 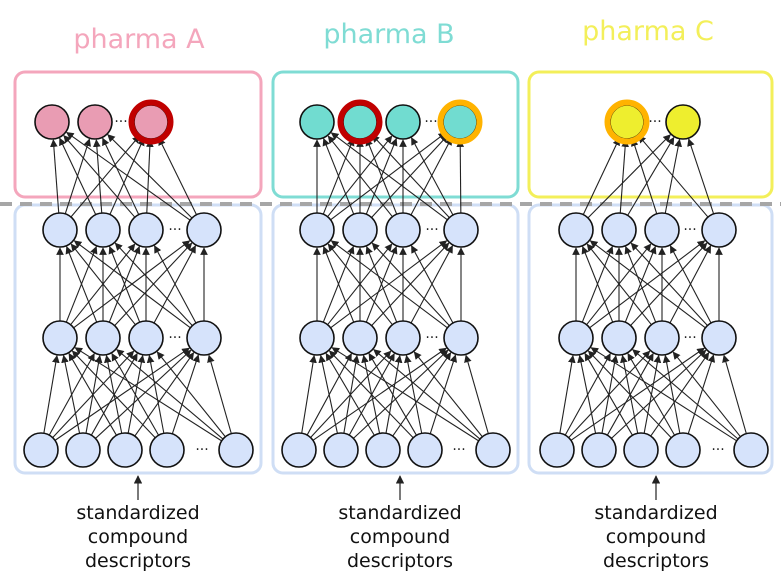 I want to click on output-ellipsis: ···, so click(x=120, y=122).